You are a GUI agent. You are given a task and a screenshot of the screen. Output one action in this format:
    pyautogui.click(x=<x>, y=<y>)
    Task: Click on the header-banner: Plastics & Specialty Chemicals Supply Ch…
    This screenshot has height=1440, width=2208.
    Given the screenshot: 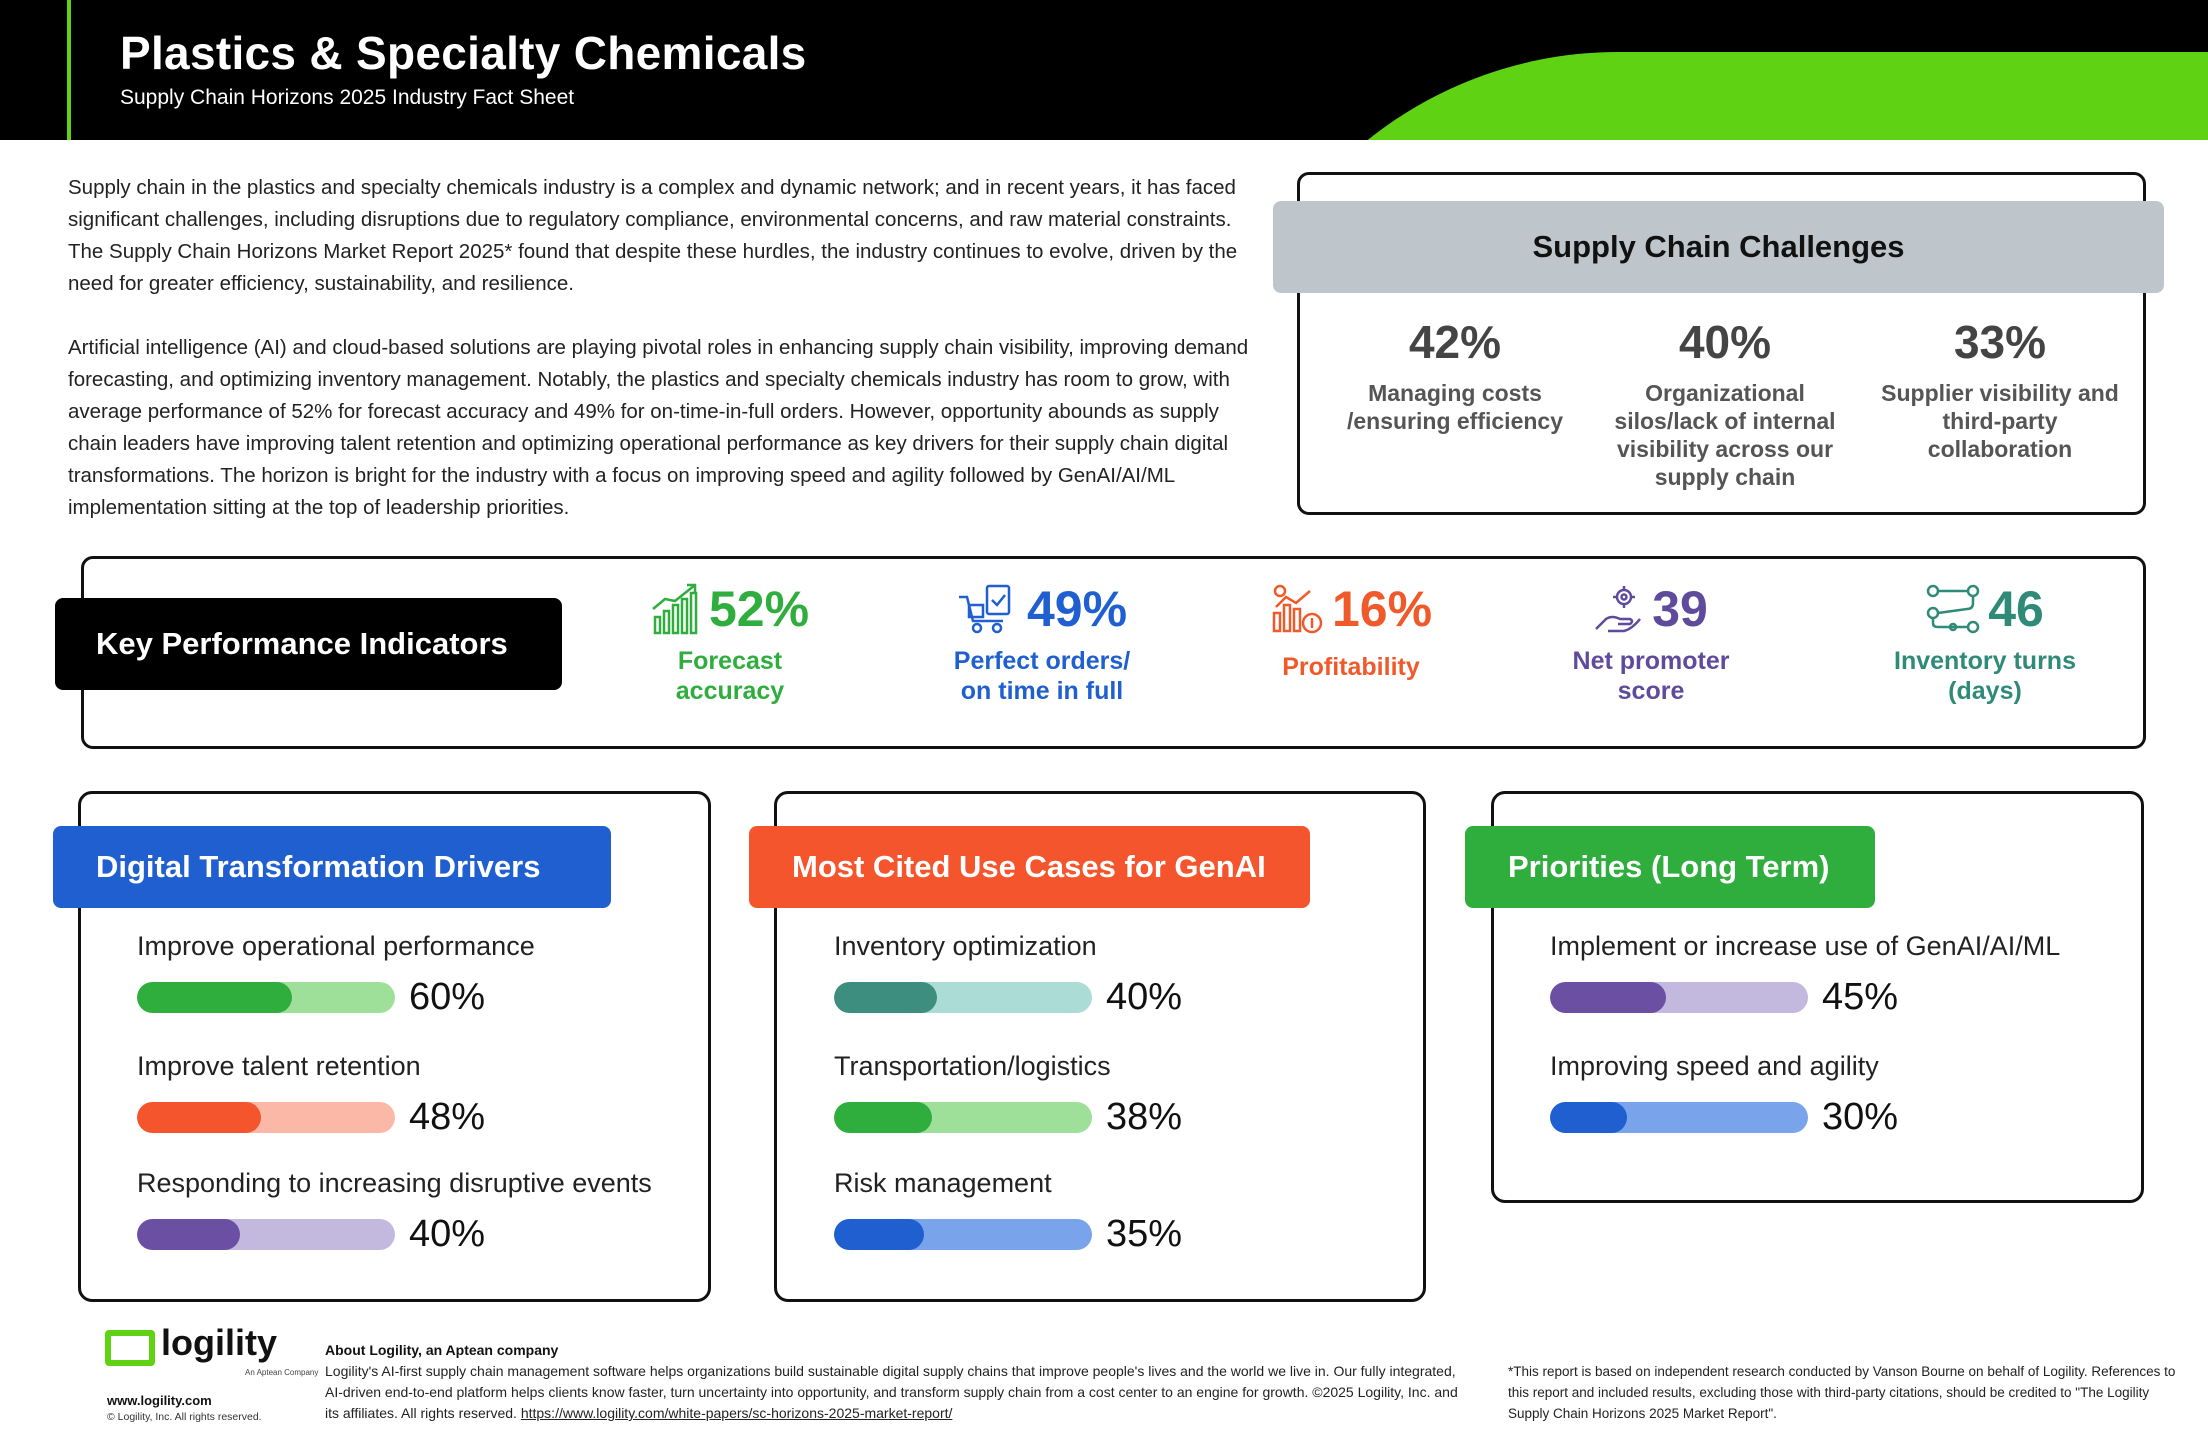 What is the action you would take?
    pyautogui.click(x=1104, y=70)
    